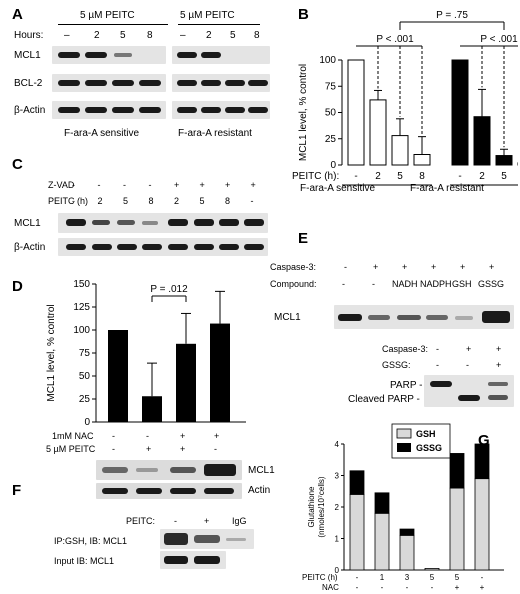 Image resolution: width=520 pixels, height=594 pixels. I want to click on panel-a-treatment-sensitive: 5 µM PEITC, so click(107, 15).